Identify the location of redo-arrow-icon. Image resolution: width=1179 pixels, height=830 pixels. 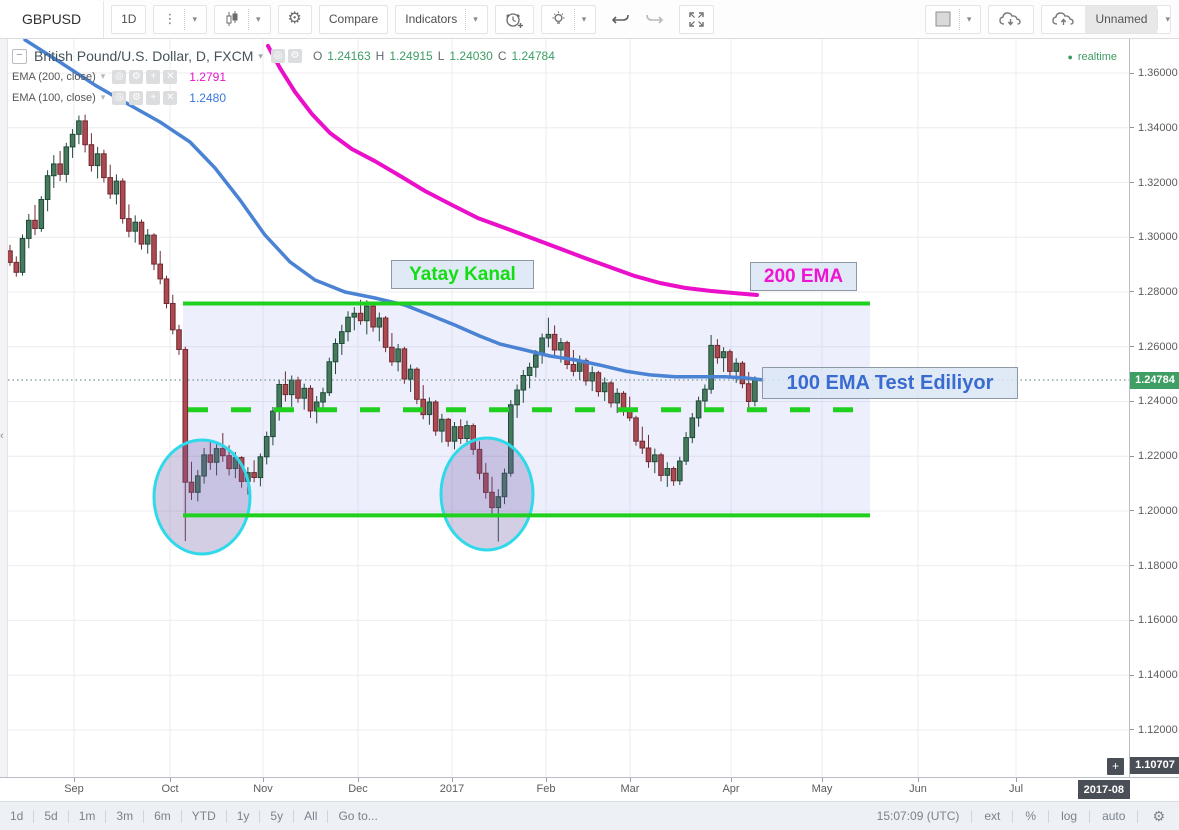
(655, 19).